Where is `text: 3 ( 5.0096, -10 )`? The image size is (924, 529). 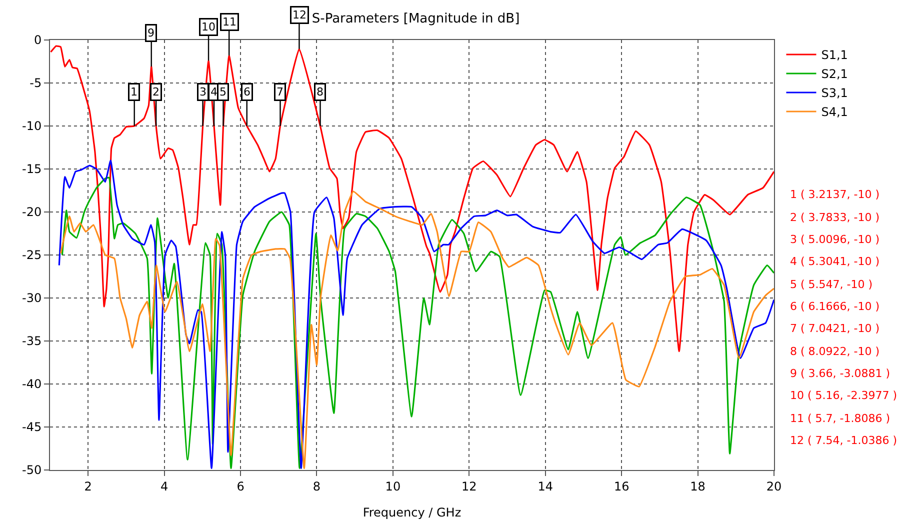
text: 3 ( 5.0096, -10 ) is located at coordinates (835, 239).